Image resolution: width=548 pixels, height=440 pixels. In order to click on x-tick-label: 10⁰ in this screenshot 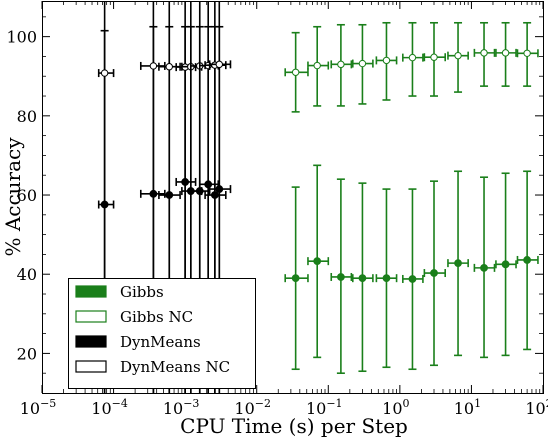, I will do `click(395, 407)`.